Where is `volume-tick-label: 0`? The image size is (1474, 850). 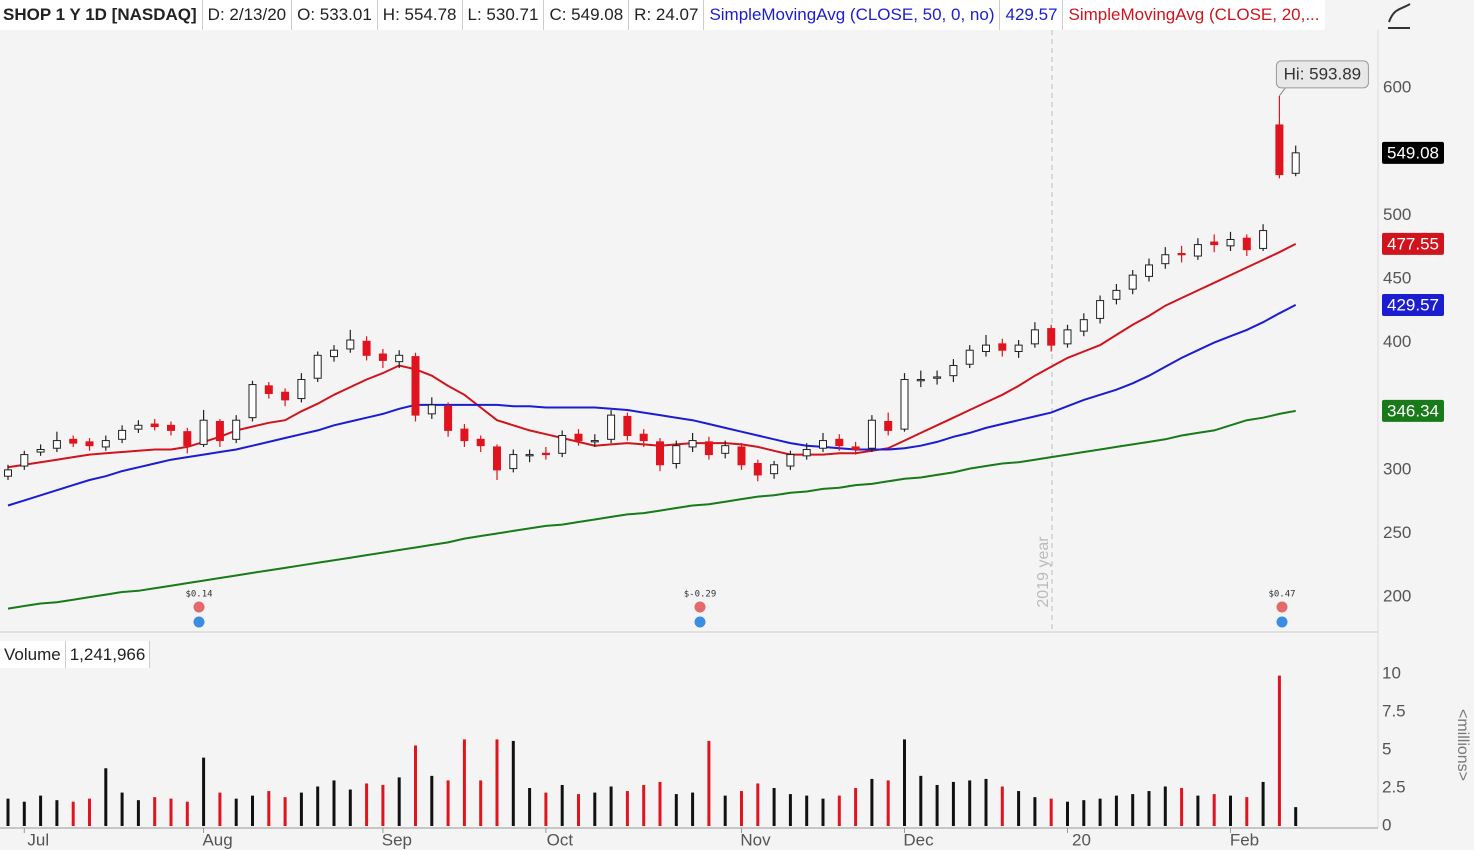 volume-tick-label: 0 is located at coordinates (1386, 824).